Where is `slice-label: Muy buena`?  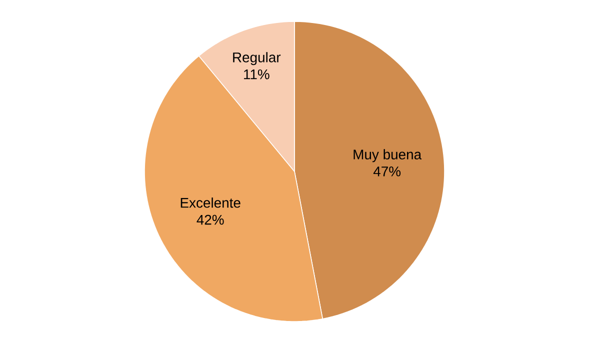 slice-label: Muy buena is located at coordinates (388, 155).